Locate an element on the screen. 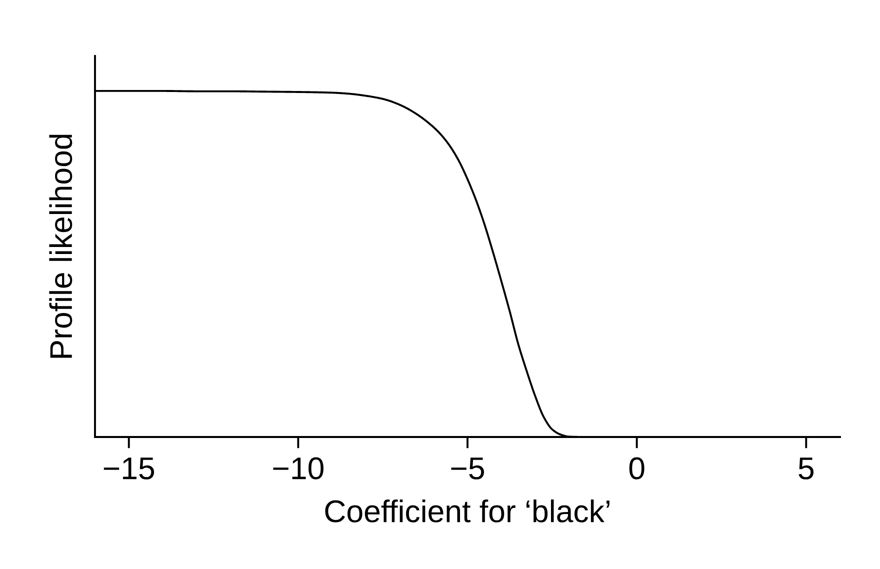 This screenshot has width=880, height=569. y-axis-title: Profile likelihood is located at coordinates (60, 246).